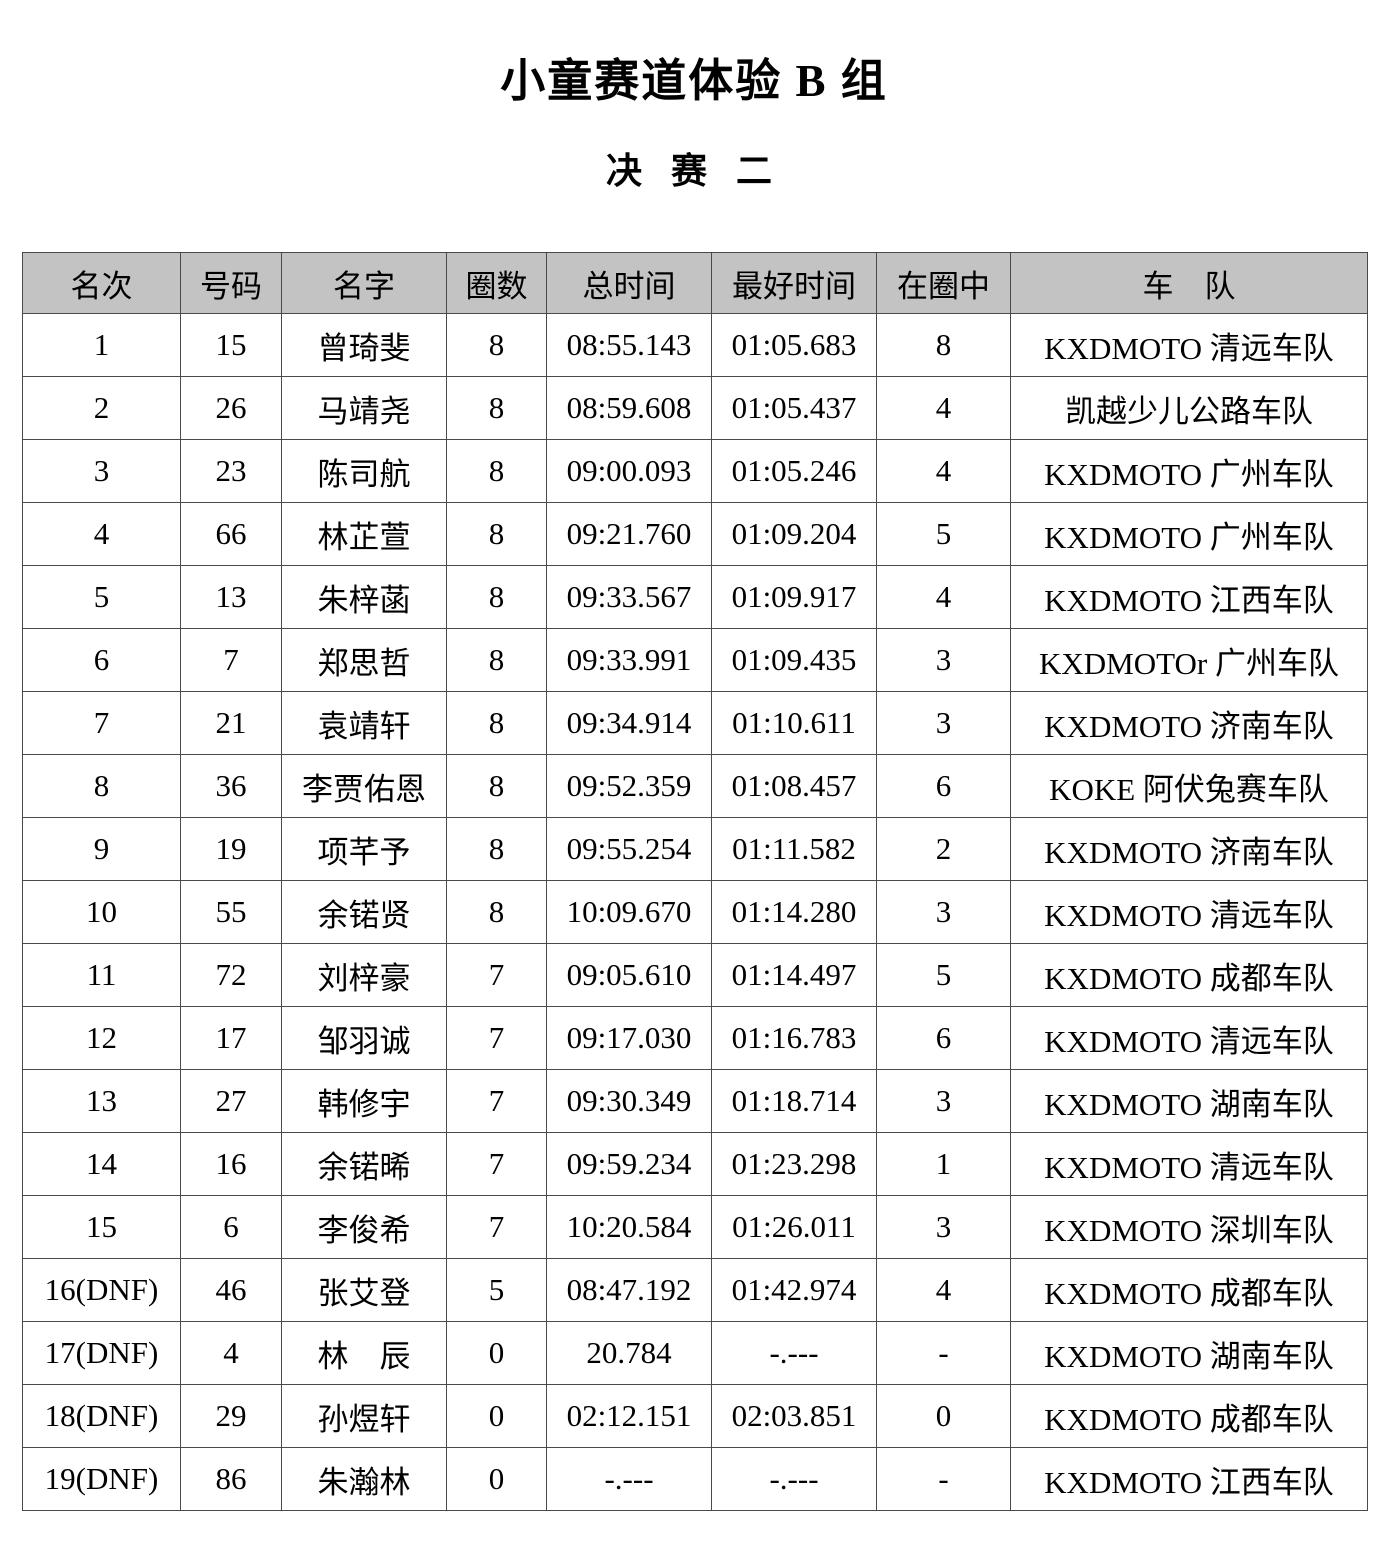 The width and height of the screenshot is (1388, 1542). I want to click on table-cell: 01:10.611, so click(794, 723).